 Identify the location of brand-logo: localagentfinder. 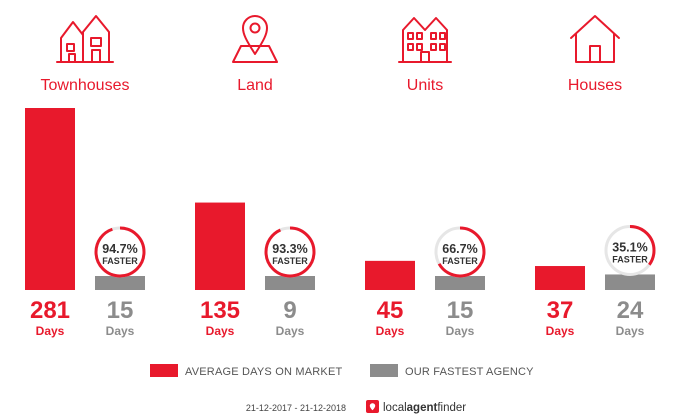
(416, 407).